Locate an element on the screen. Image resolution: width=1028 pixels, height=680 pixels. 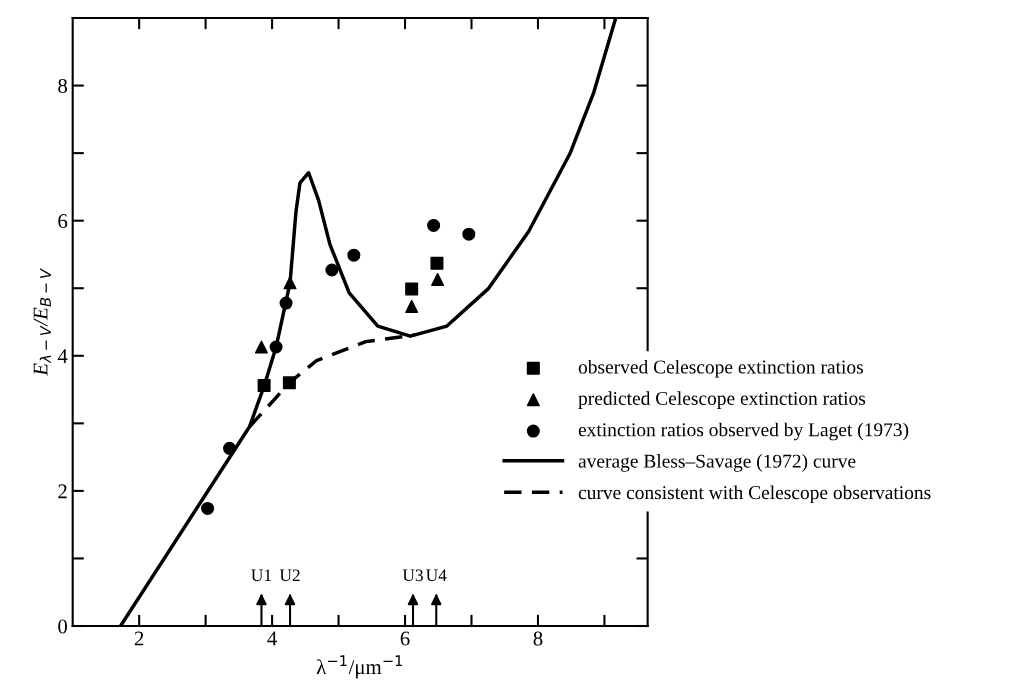
x-tick-label: 6 is located at coordinates (405, 638).